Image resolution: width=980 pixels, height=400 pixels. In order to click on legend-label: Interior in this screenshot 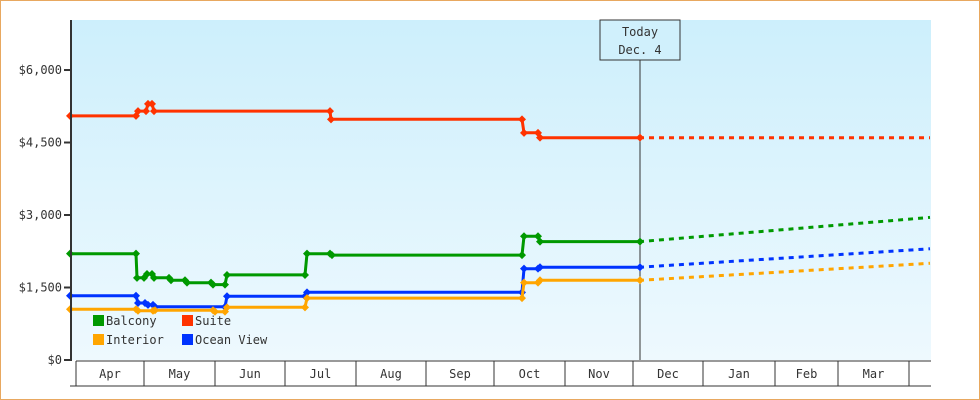, I will do `click(135, 340)`.